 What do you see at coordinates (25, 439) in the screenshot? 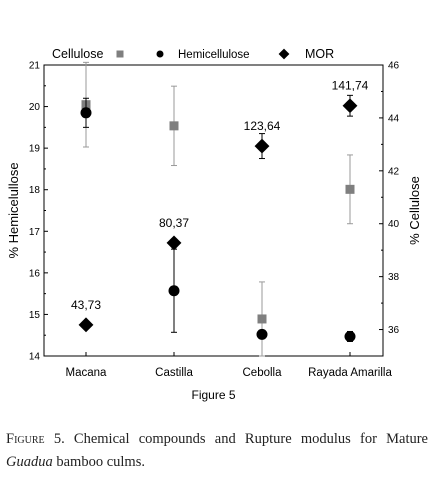
I see `caption-lead: Figure` at bounding box center [25, 439].